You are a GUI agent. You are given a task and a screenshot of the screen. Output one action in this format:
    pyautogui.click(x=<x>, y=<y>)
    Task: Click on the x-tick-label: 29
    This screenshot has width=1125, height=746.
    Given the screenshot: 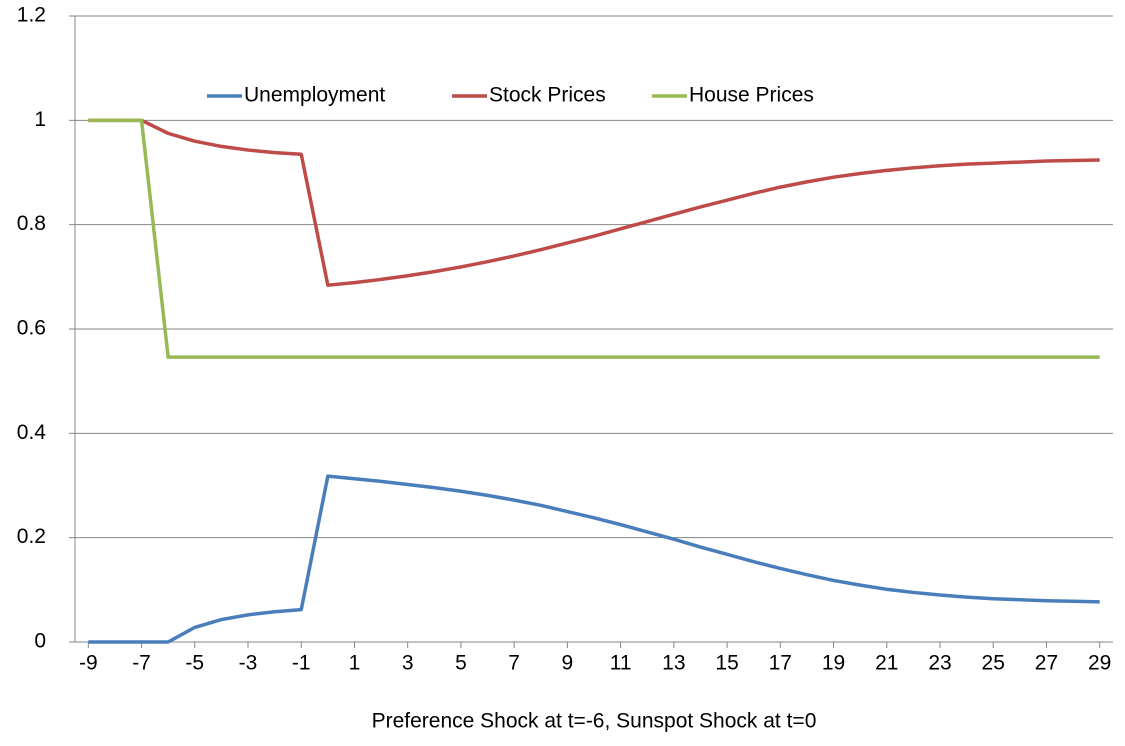 What is the action you would take?
    pyautogui.click(x=1099, y=663)
    